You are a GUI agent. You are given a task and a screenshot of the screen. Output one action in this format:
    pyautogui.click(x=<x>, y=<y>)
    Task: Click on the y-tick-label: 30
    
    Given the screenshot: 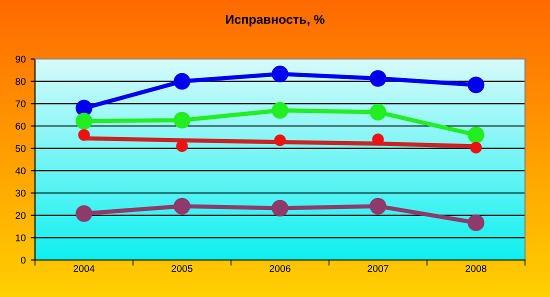 What is the action you would take?
    pyautogui.click(x=21, y=193)
    